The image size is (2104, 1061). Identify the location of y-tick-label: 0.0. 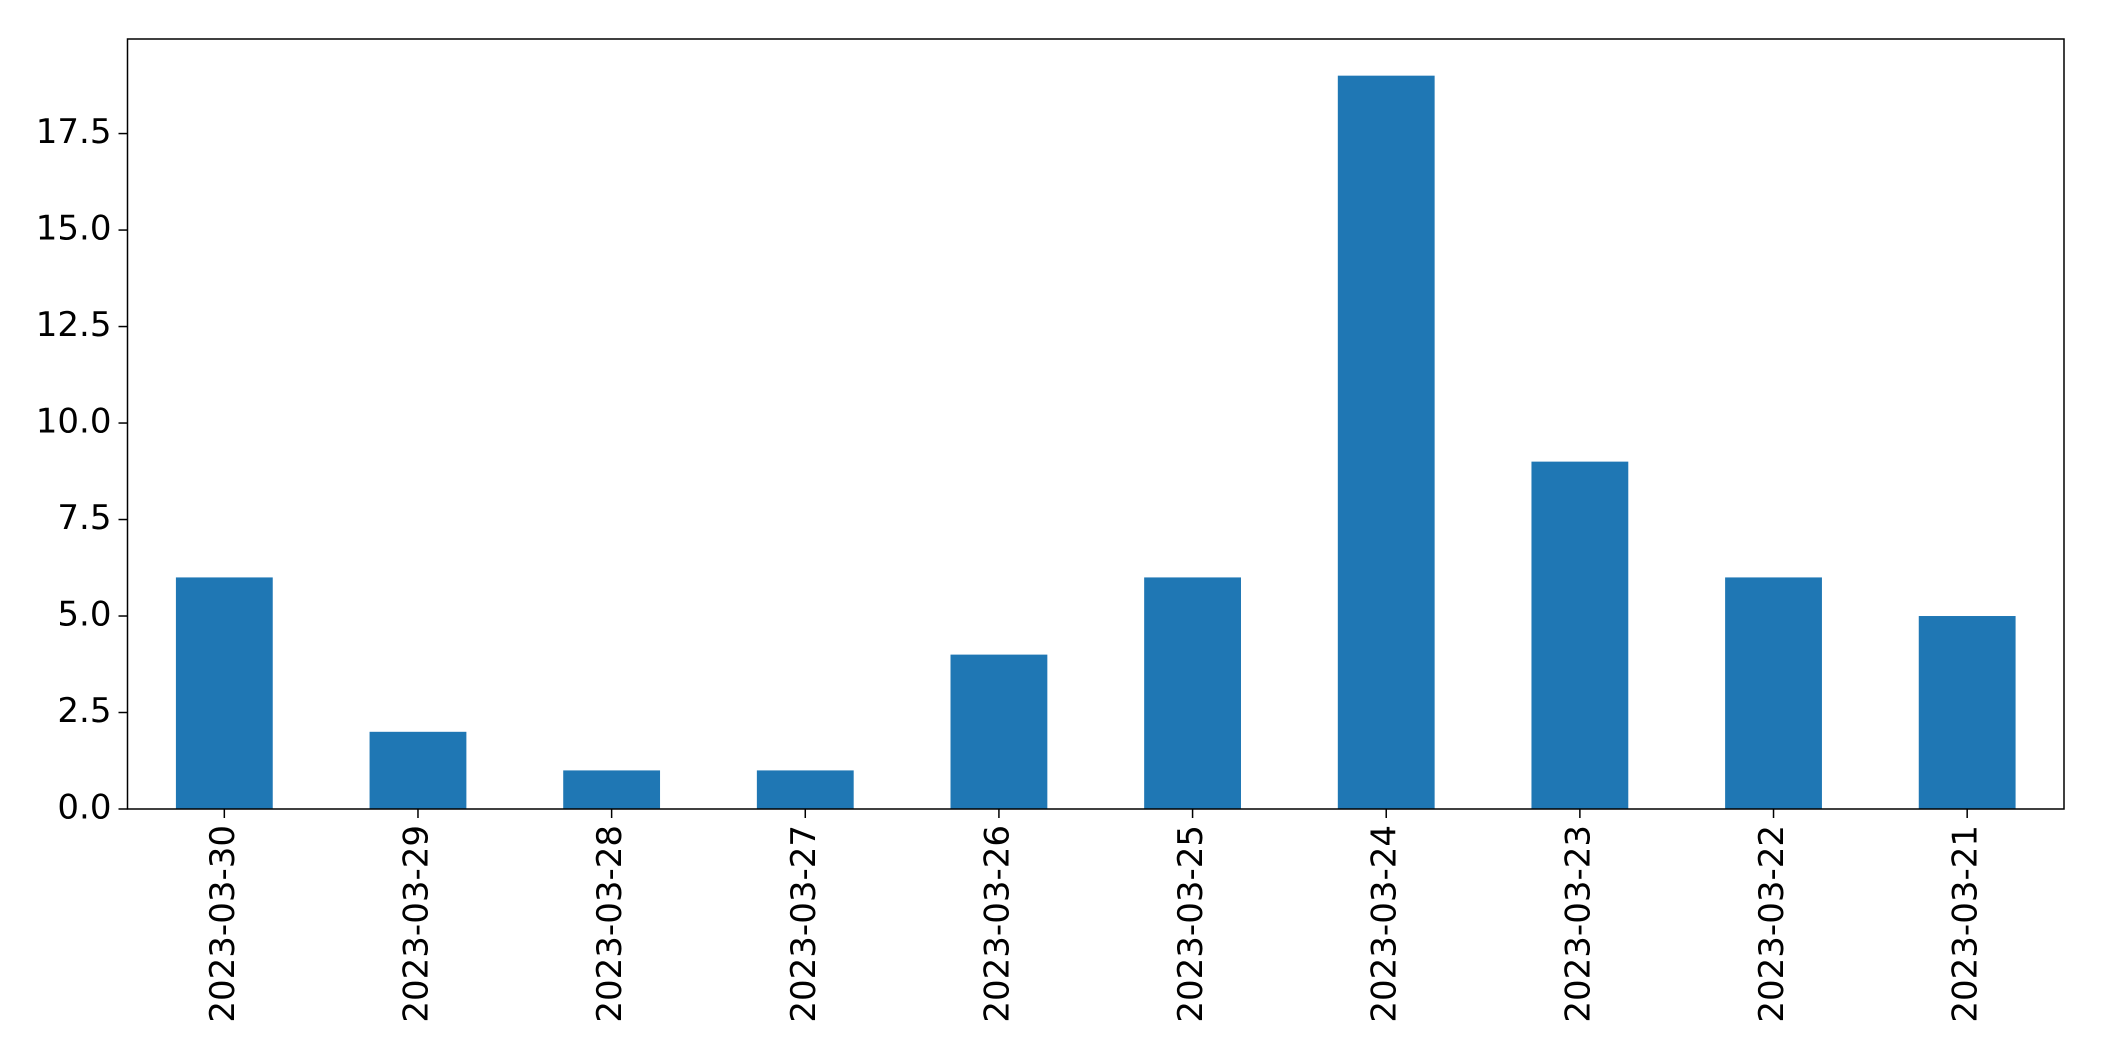
(84, 808).